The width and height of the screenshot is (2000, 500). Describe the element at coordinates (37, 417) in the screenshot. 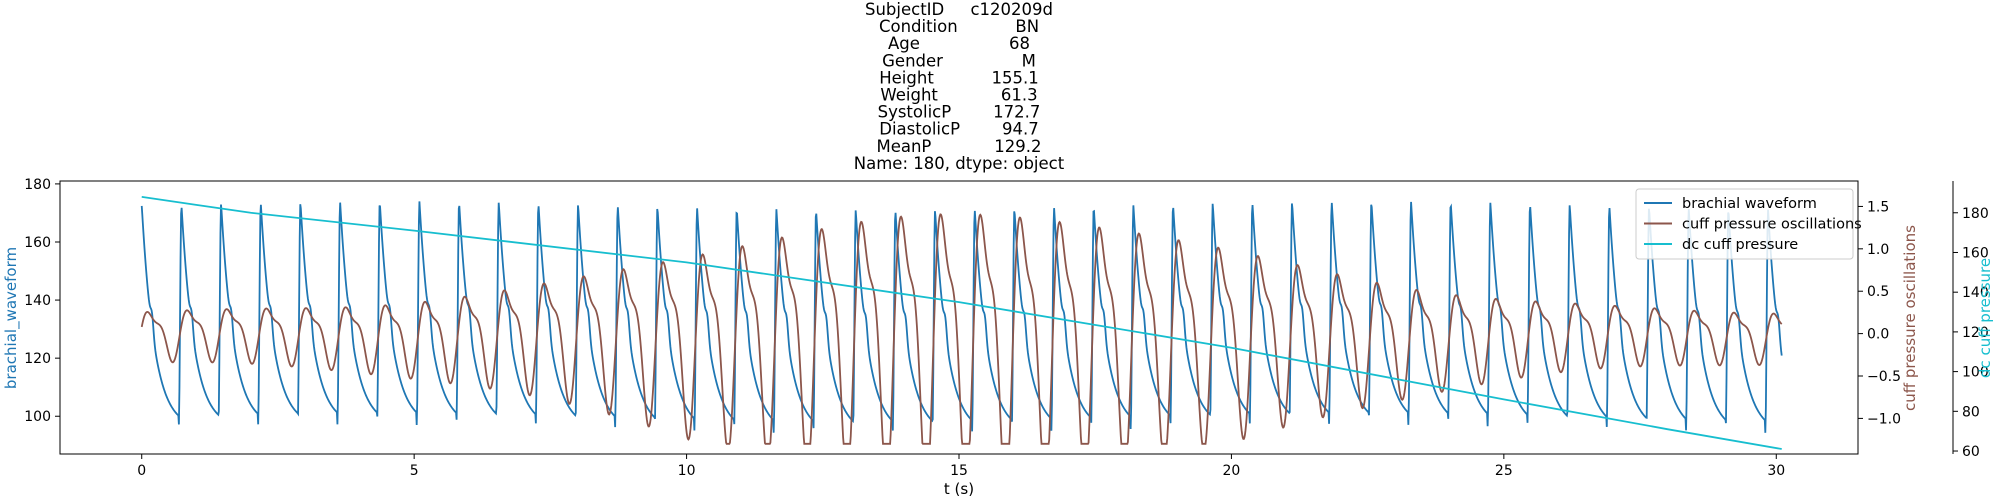

I see `left-y-tick-label: 100` at that location.